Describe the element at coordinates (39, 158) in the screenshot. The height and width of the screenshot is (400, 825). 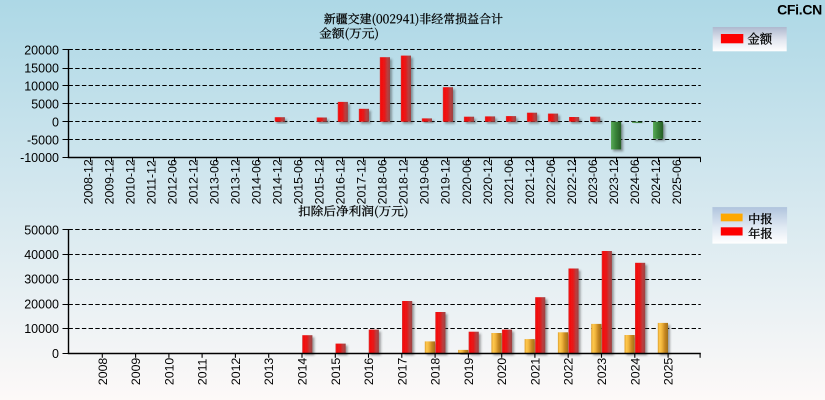
I see `svg-text: -10000` at that location.